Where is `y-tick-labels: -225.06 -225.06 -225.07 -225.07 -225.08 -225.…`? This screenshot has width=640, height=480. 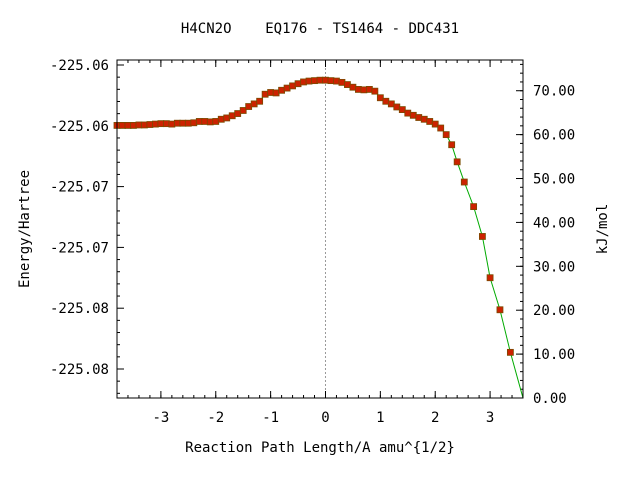
y-tick-labels: -225.06 -225.06 -225.07 -225.07 -225.08 -225.… is located at coordinates (79, 218).